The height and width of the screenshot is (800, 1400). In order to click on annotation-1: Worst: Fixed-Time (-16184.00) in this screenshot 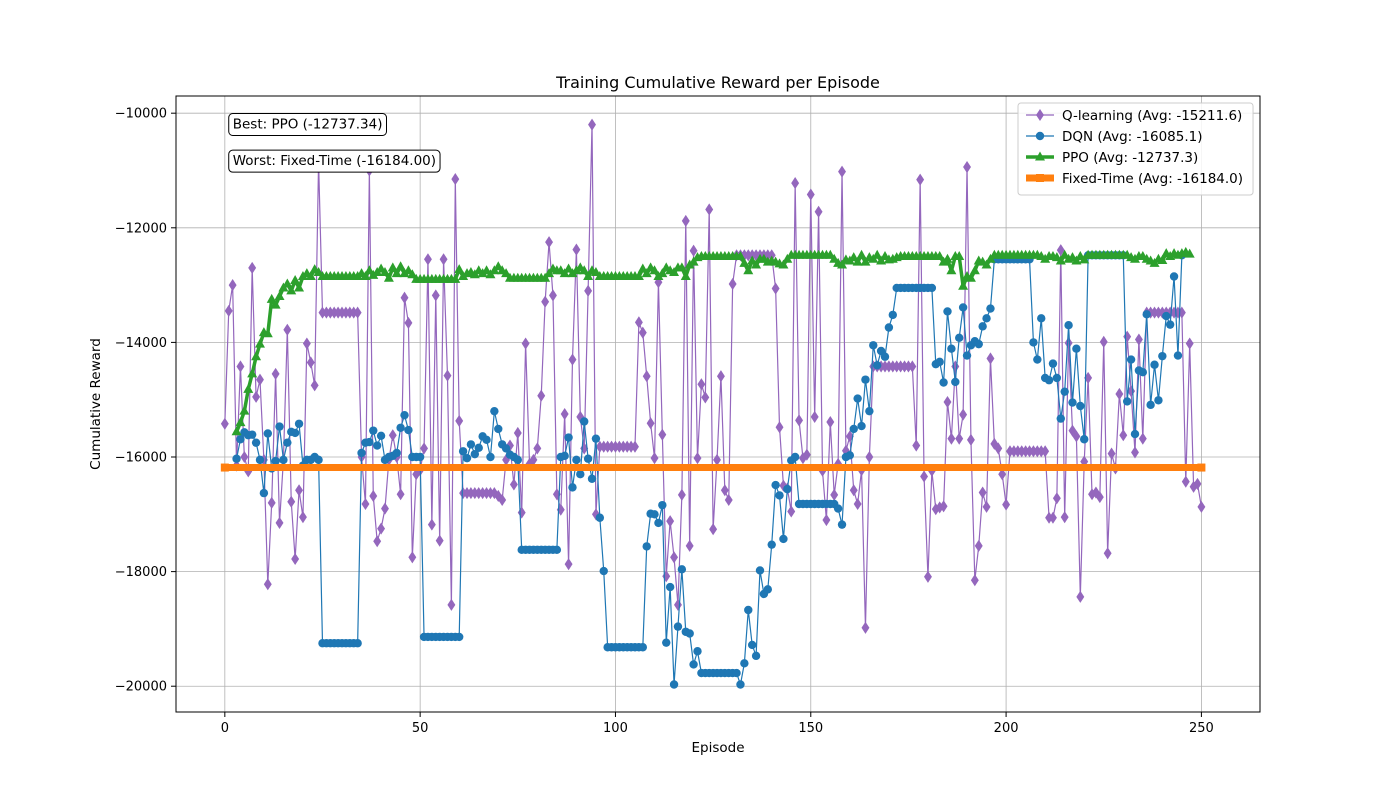, I will do `click(334, 161)`.